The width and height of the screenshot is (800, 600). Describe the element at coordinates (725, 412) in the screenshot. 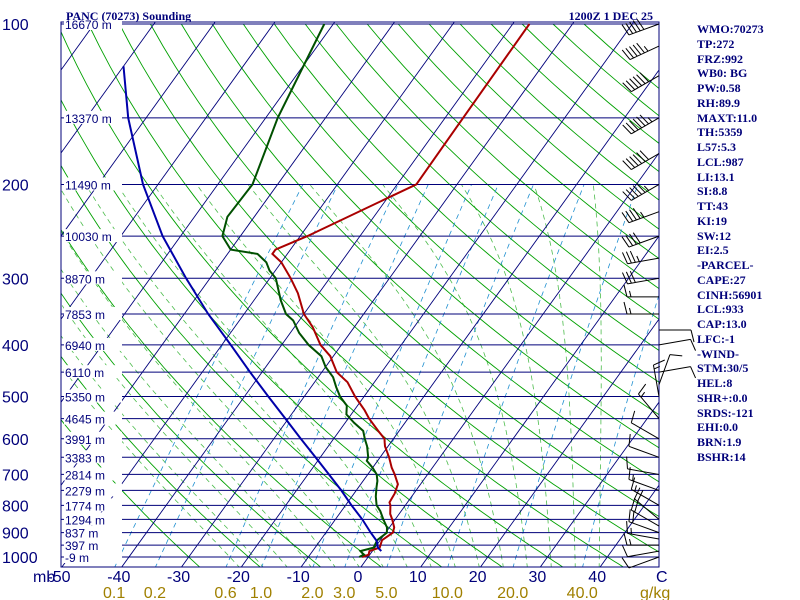

I see `index-row: SRDS:-121` at that location.